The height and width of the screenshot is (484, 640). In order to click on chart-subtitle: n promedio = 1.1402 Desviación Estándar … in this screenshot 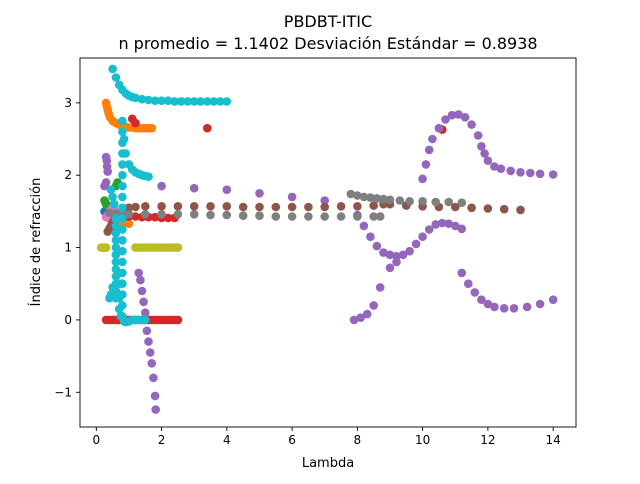, I will do `click(327, 43)`.